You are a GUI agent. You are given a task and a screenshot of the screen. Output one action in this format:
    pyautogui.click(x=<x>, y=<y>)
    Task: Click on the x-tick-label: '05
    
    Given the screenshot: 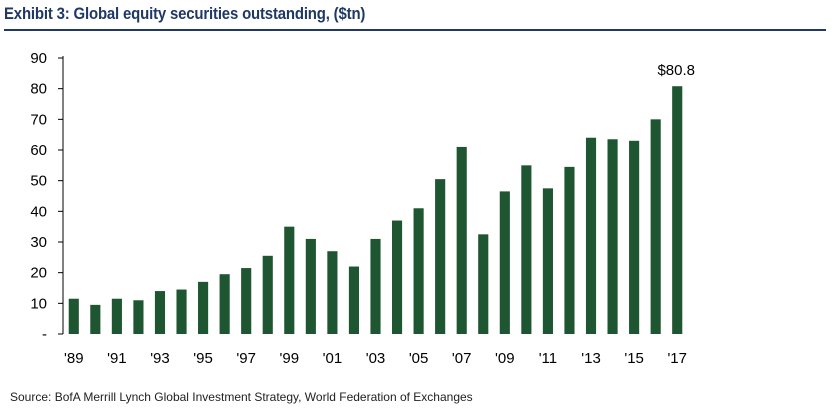 What is the action you would take?
    pyautogui.click(x=419, y=358)
    